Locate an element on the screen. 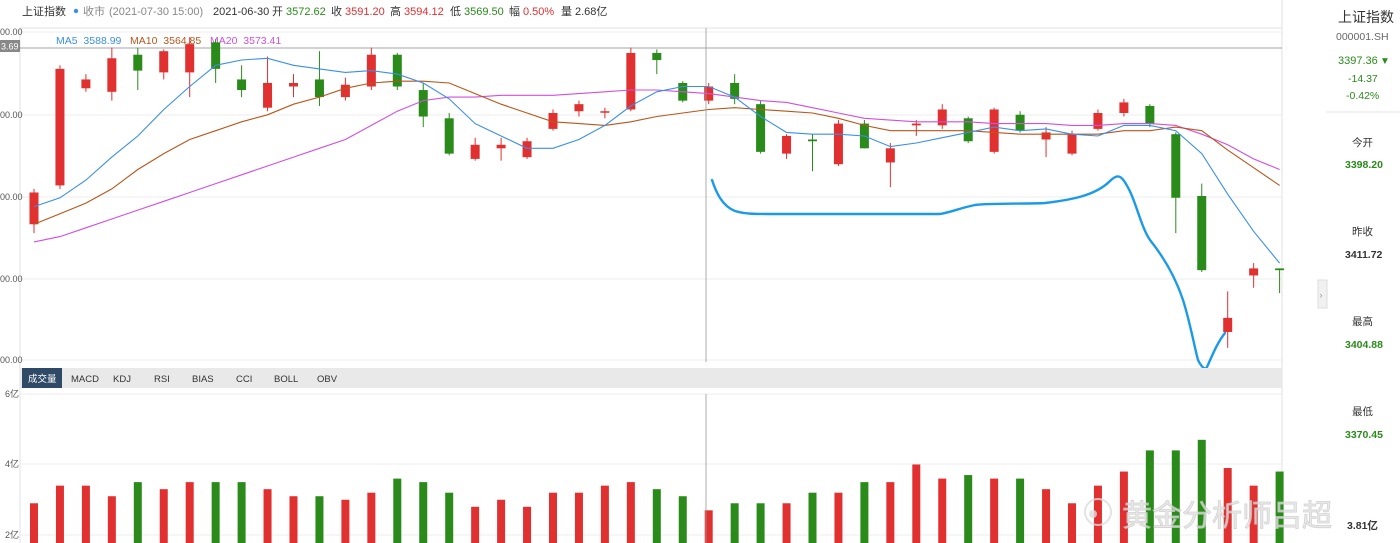  indicator-tab: CCI is located at coordinates (244, 379).